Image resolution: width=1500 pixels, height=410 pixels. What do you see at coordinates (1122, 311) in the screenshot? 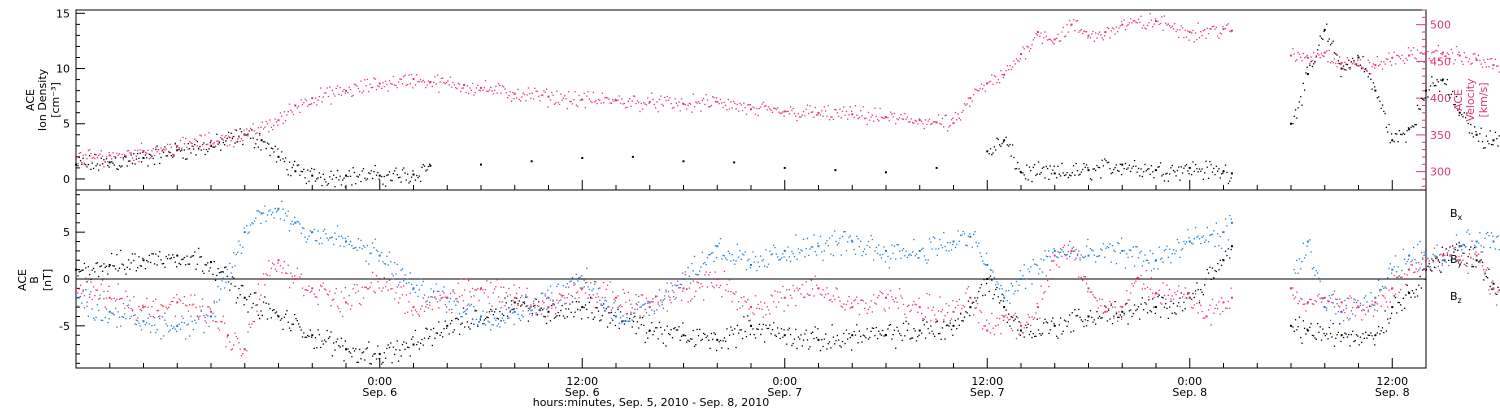
I see `bx-series-point` at bounding box center [1122, 311].